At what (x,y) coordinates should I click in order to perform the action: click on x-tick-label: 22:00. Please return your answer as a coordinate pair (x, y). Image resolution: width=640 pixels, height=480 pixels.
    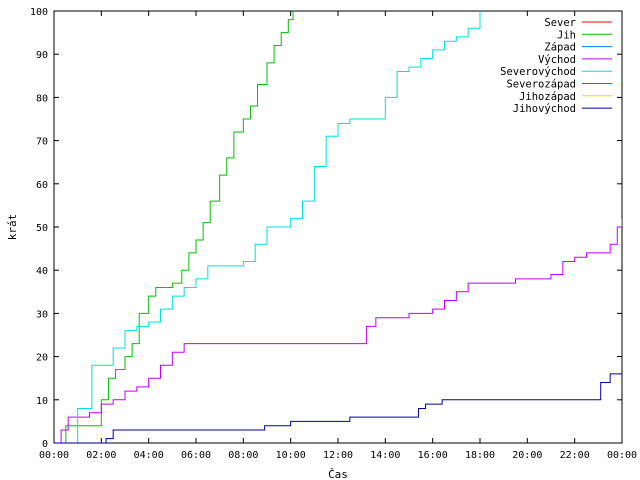
    Looking at the image, I should click on (575, 455).